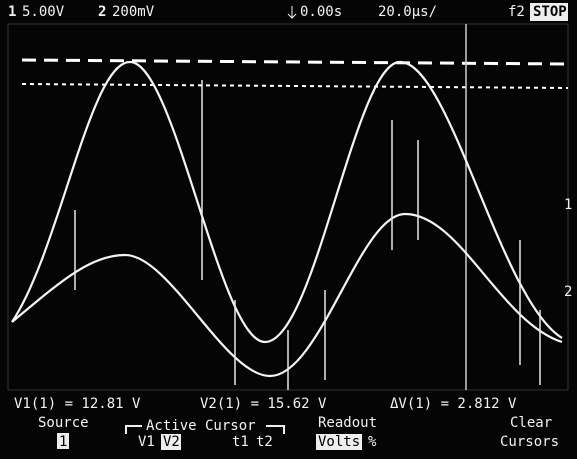 This screenshot has height=459, width=577. I want to click on ch1-marker: 1, so click(568, 205).